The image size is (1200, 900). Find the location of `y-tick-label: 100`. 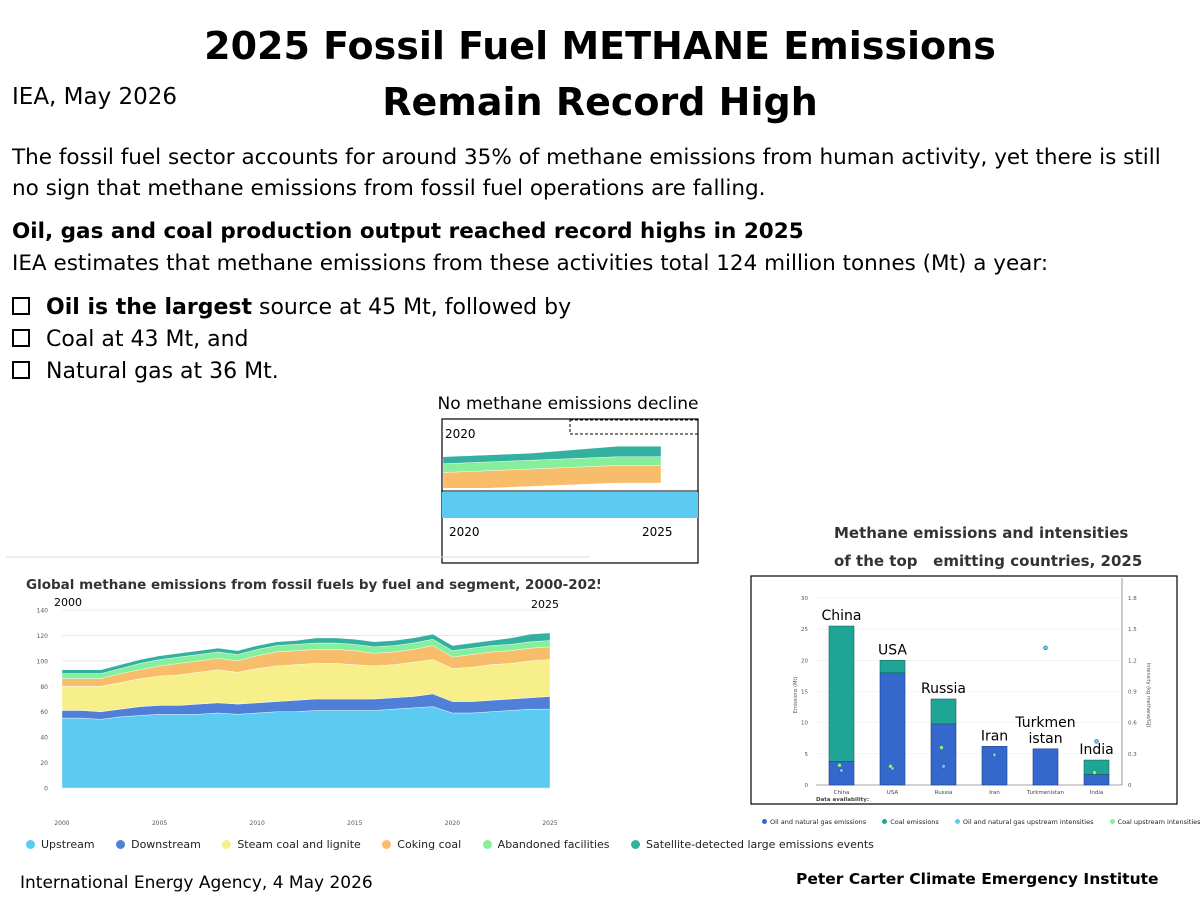

y-tick-label: 100 is located at coordinates (43, 661).